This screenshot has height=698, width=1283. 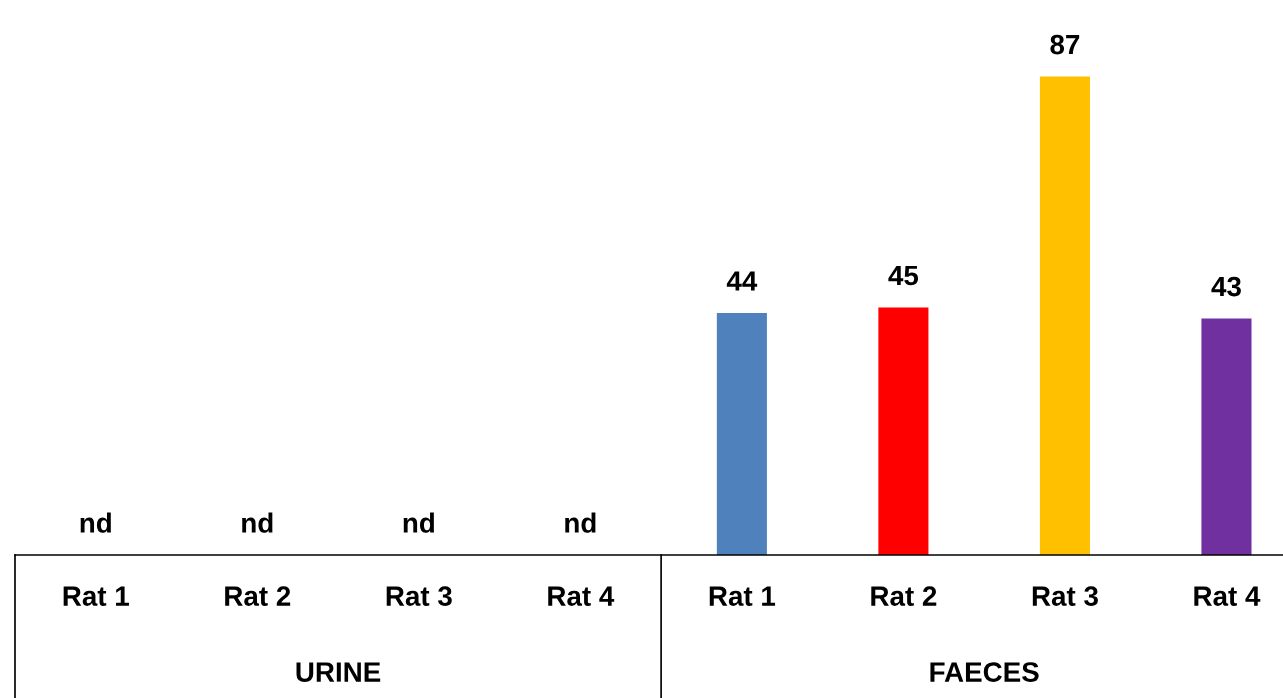 I want to click on data-label: 44, so click(x=742, y=281).